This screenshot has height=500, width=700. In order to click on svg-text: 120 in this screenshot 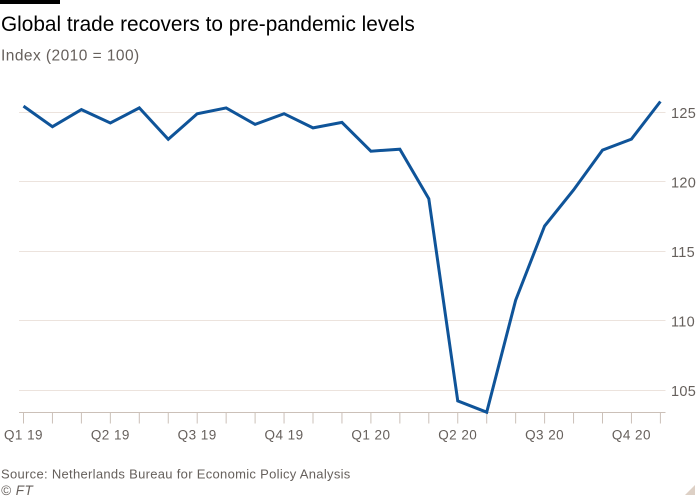, I will do `click(683, 183)`.